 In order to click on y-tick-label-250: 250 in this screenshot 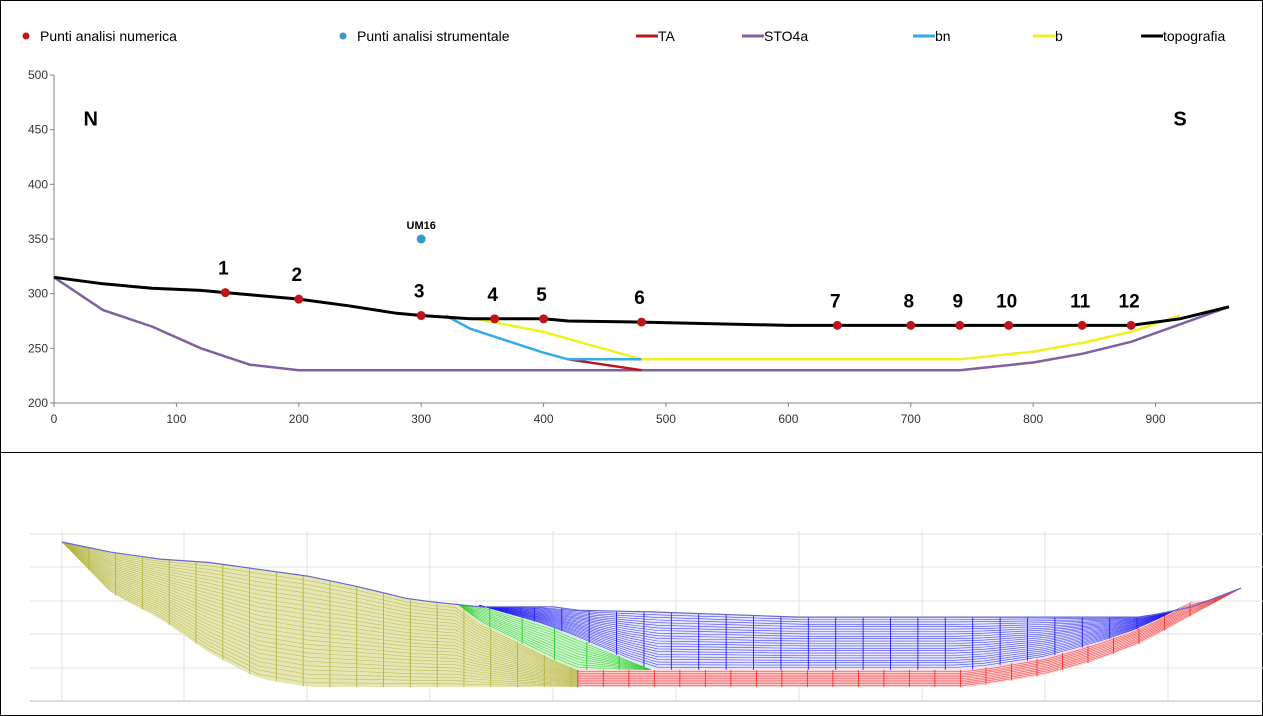, I will do `click(38, 348)`.